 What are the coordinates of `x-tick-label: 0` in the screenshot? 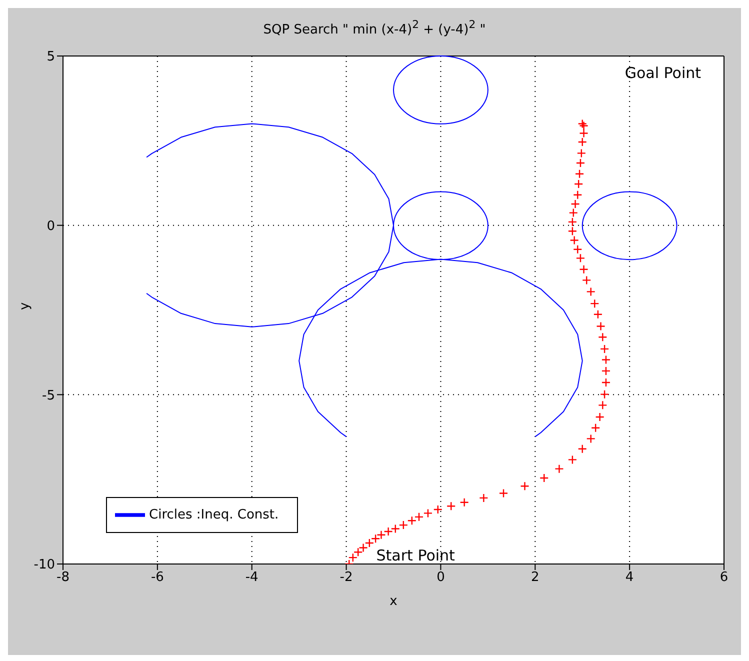 It's located at (440, 578).